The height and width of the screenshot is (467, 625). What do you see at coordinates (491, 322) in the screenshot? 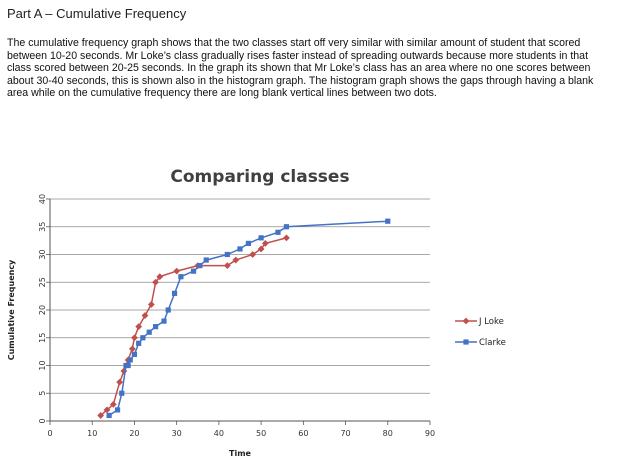
I see `legend-label: J Loke` at bounding box center [491, 322].